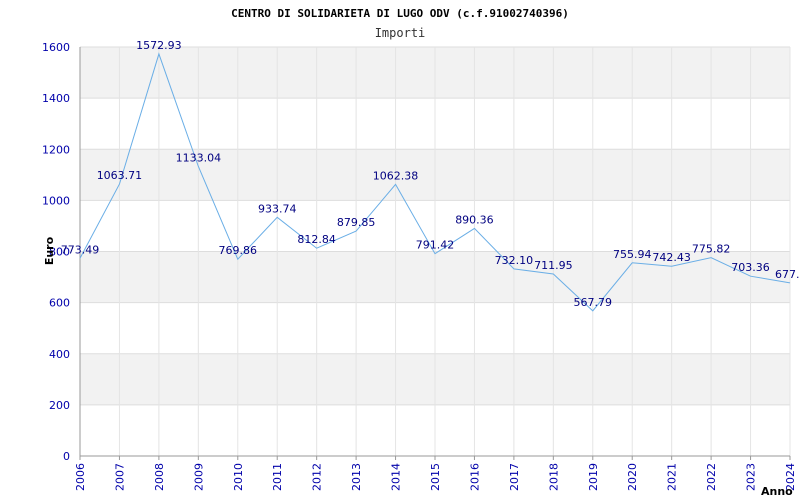 The width and height of the screenshot is (800, 500). I want to click on x-tick-label: 2021, so click(672, 477).